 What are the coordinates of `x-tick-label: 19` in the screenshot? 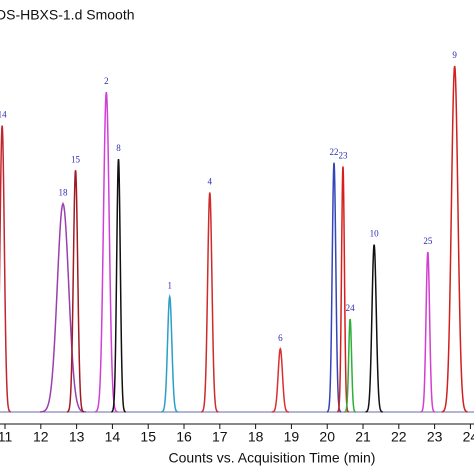 It's located at (292, 437).